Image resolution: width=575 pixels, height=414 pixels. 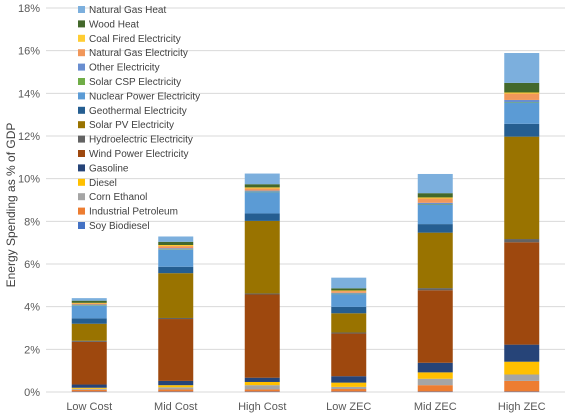 I want to click on legend-item: Industrial Petroleum, so click(x=128, y=212).